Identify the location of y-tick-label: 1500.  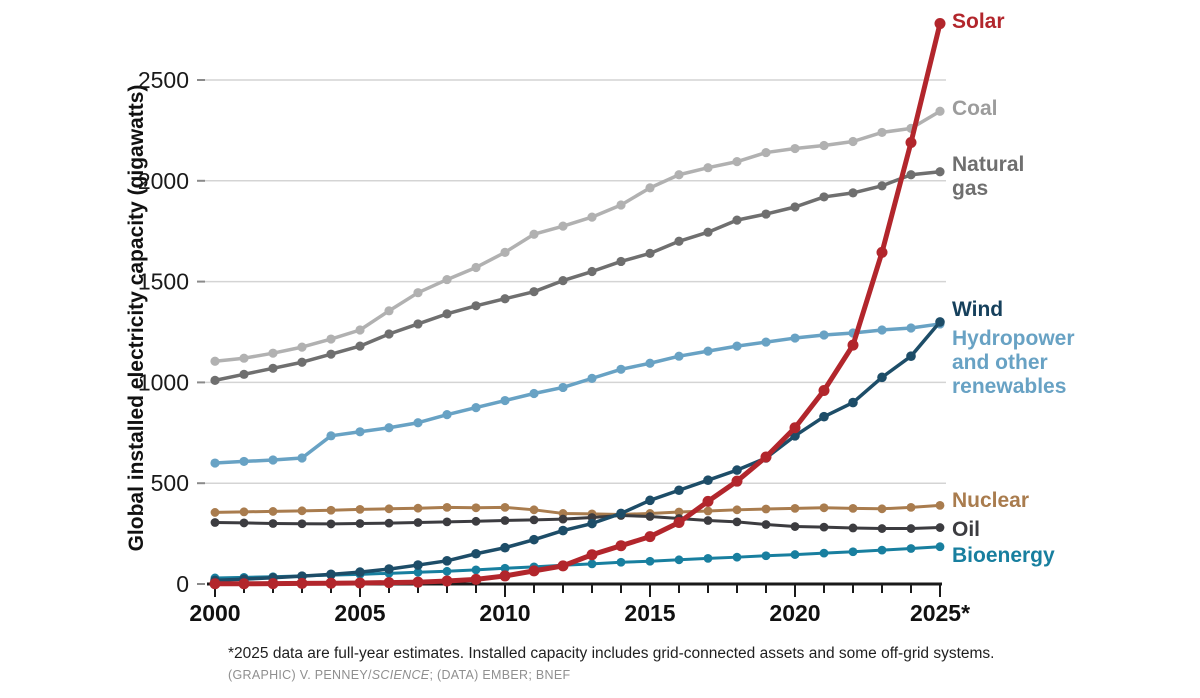
(163, 282).